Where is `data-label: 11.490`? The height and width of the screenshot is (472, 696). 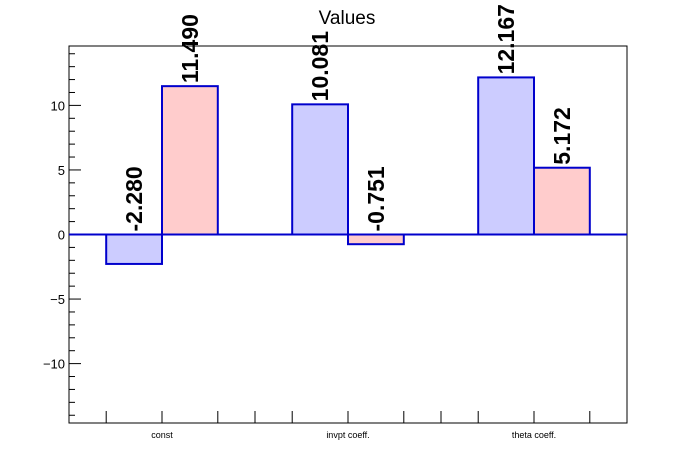
data-label: 11.490 is located at coordinates (190, 48).